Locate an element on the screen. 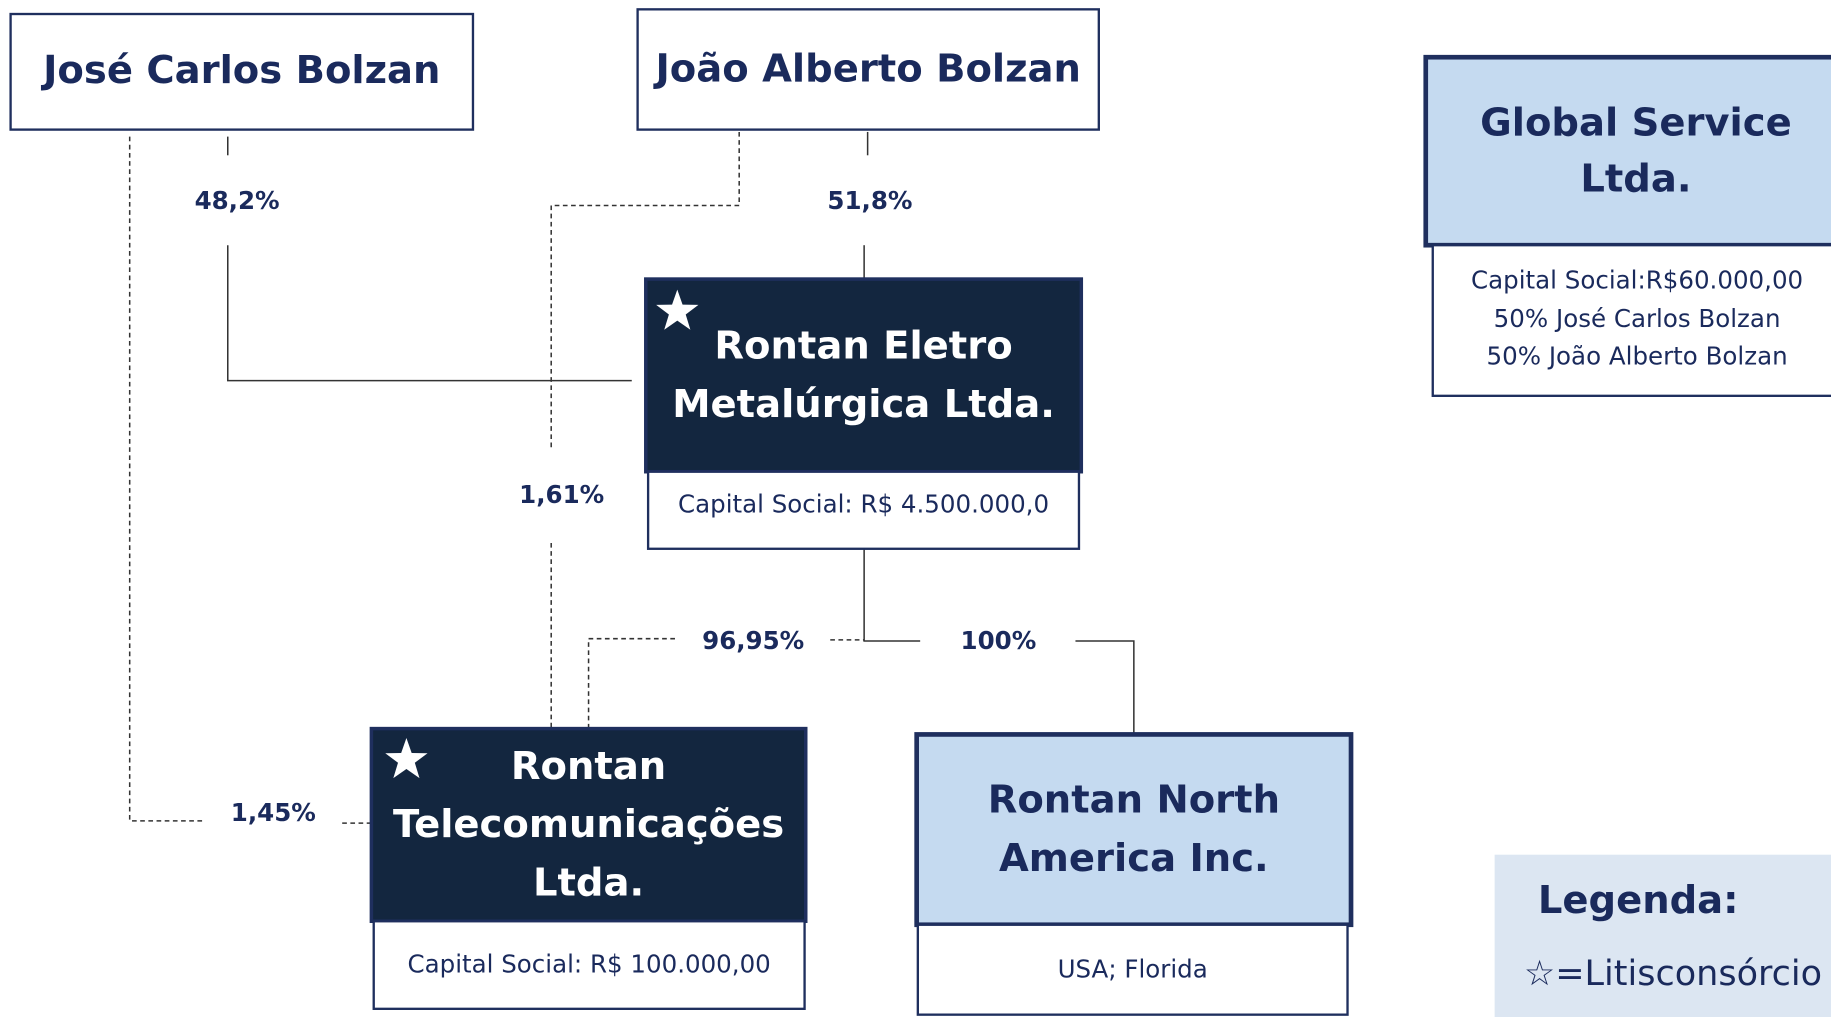 The image size is (1831, 1017). edge-label: 51,8% is located at coordinates (869, 200).